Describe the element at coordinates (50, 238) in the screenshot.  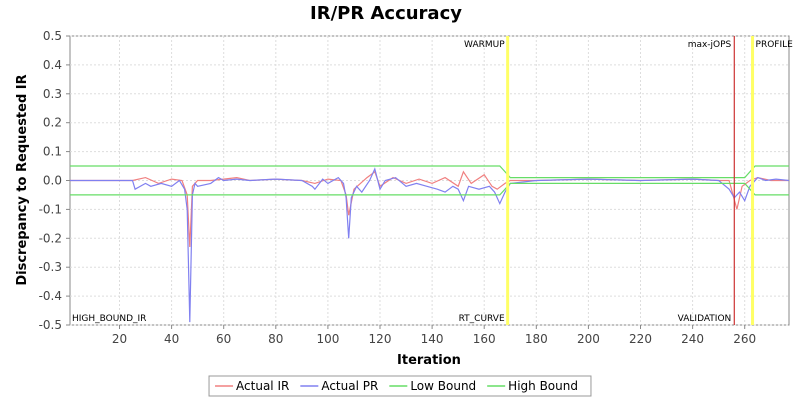
I see `y-tick-label: -0.2` at that location.